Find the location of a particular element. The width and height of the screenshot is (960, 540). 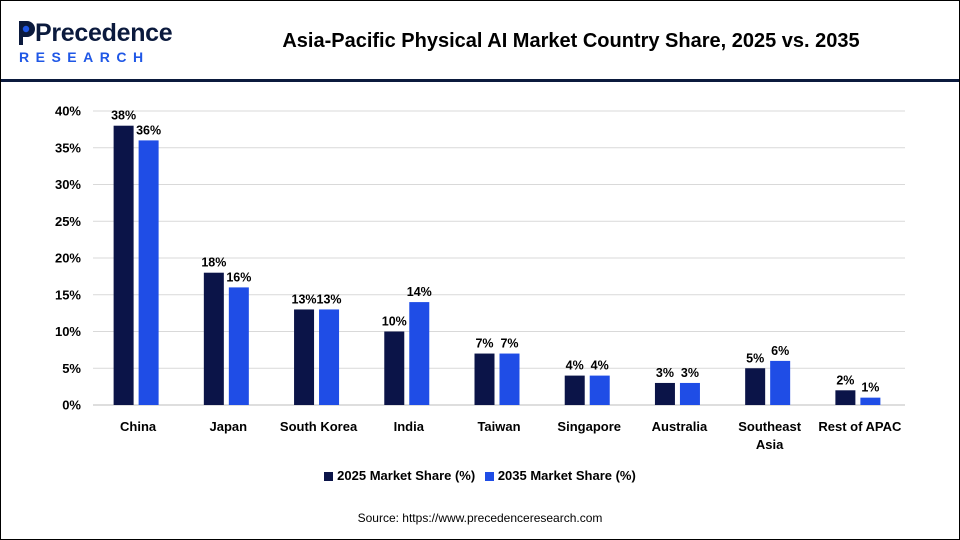

header-divider is located at coordinates (480, 80).